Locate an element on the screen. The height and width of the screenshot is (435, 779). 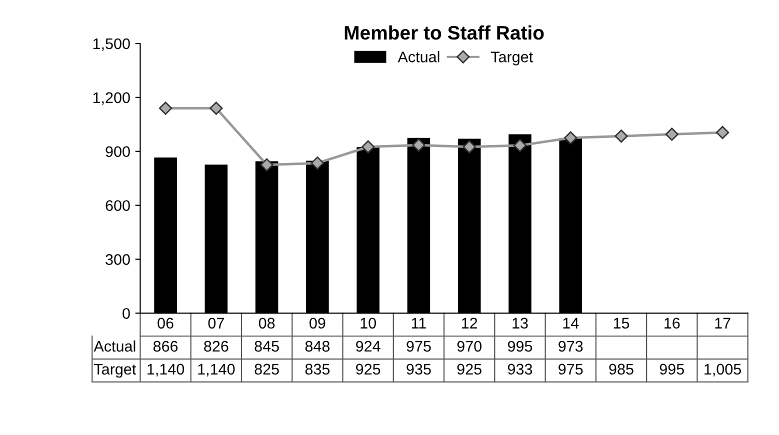
data-label: 825 is located at coordinates (266, 369).